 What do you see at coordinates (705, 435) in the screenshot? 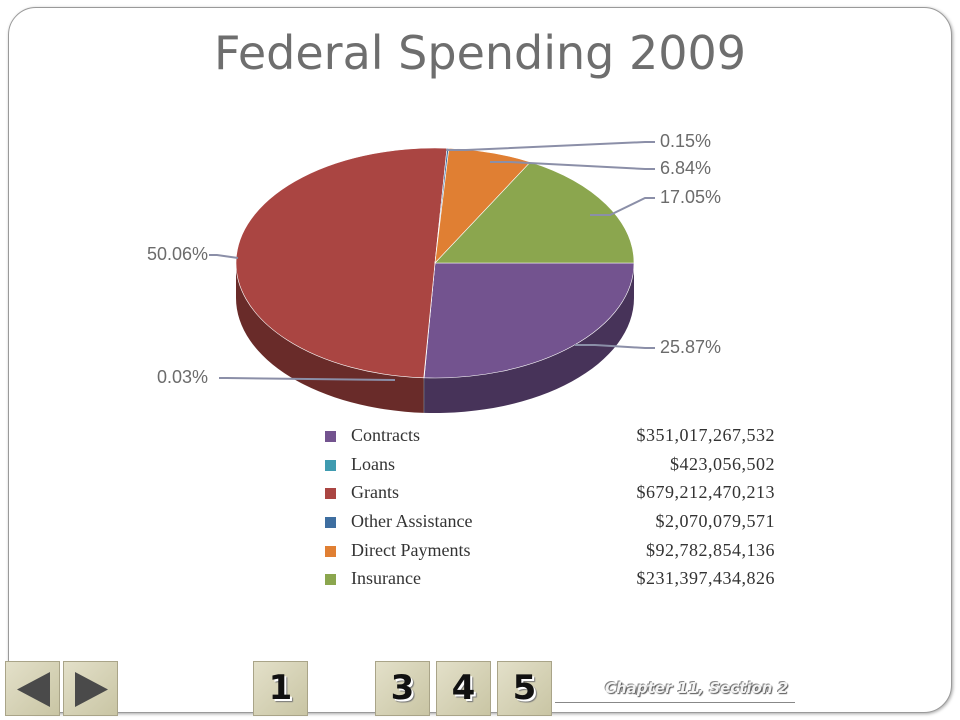
I see `legend-value: $351,017,267,532` at bounding box center [705, 435].